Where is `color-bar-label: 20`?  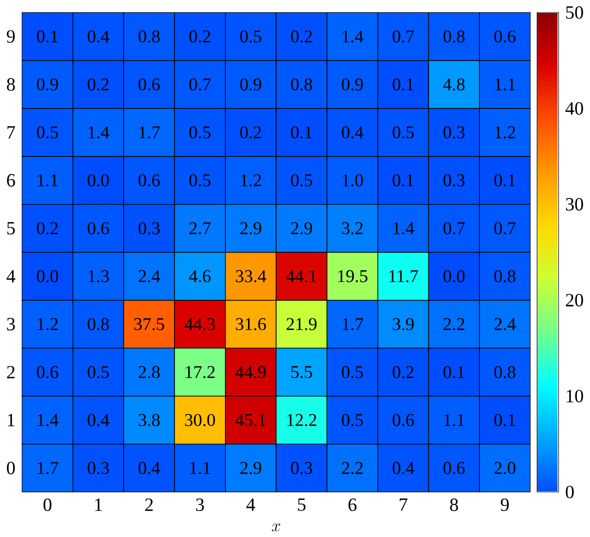 color-bar-label: 20 is located at coordinates (575, 300).